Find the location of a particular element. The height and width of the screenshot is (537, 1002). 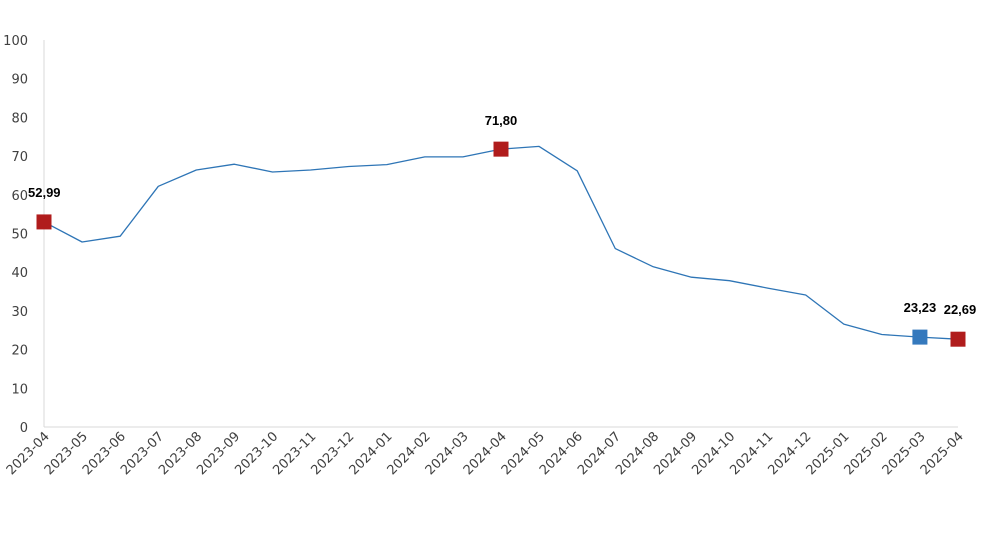

y-tick-label: 30 is located at coordinates (19, 312).